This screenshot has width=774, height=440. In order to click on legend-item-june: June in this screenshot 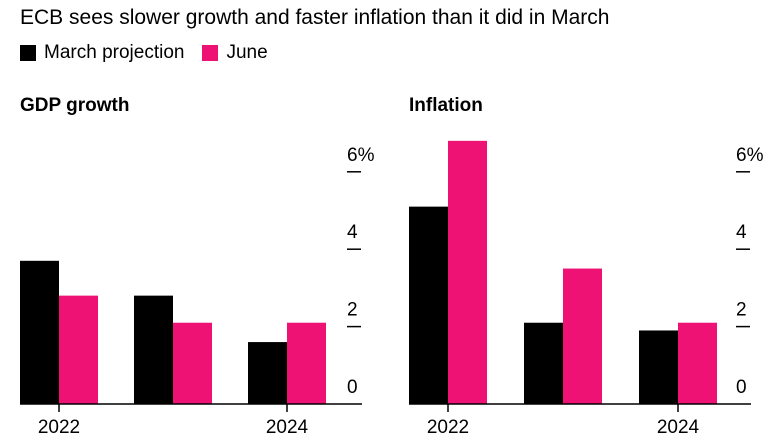, I will do `click(235, 53)`.